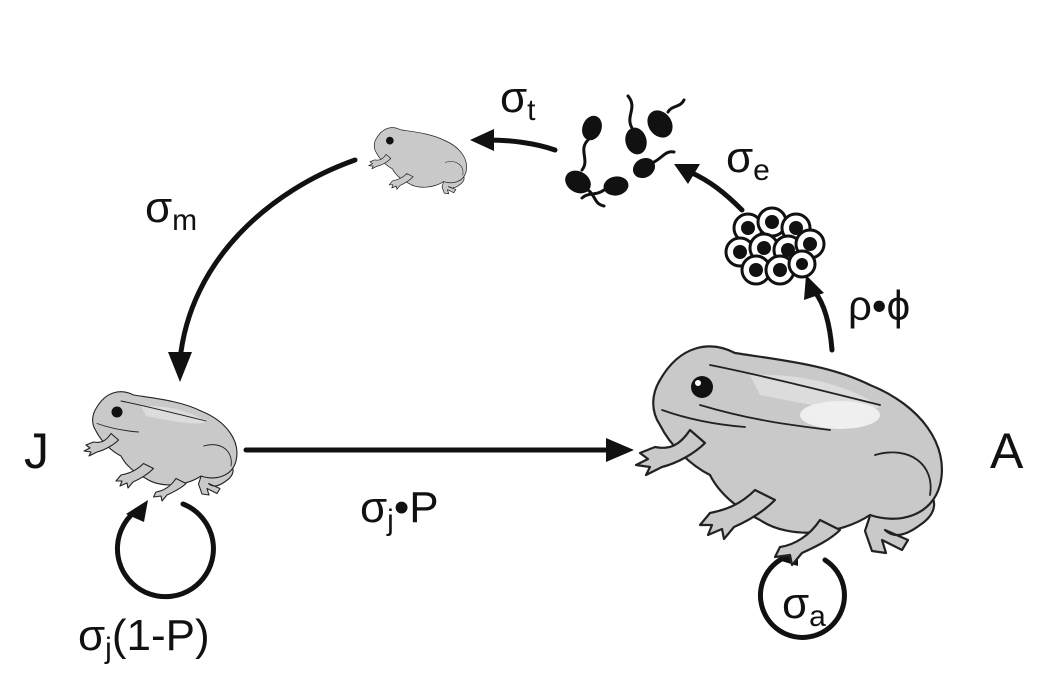 This screenshot has width=1052, height=682. I want to click on label-sigma-m: σm, so click(171, 210).